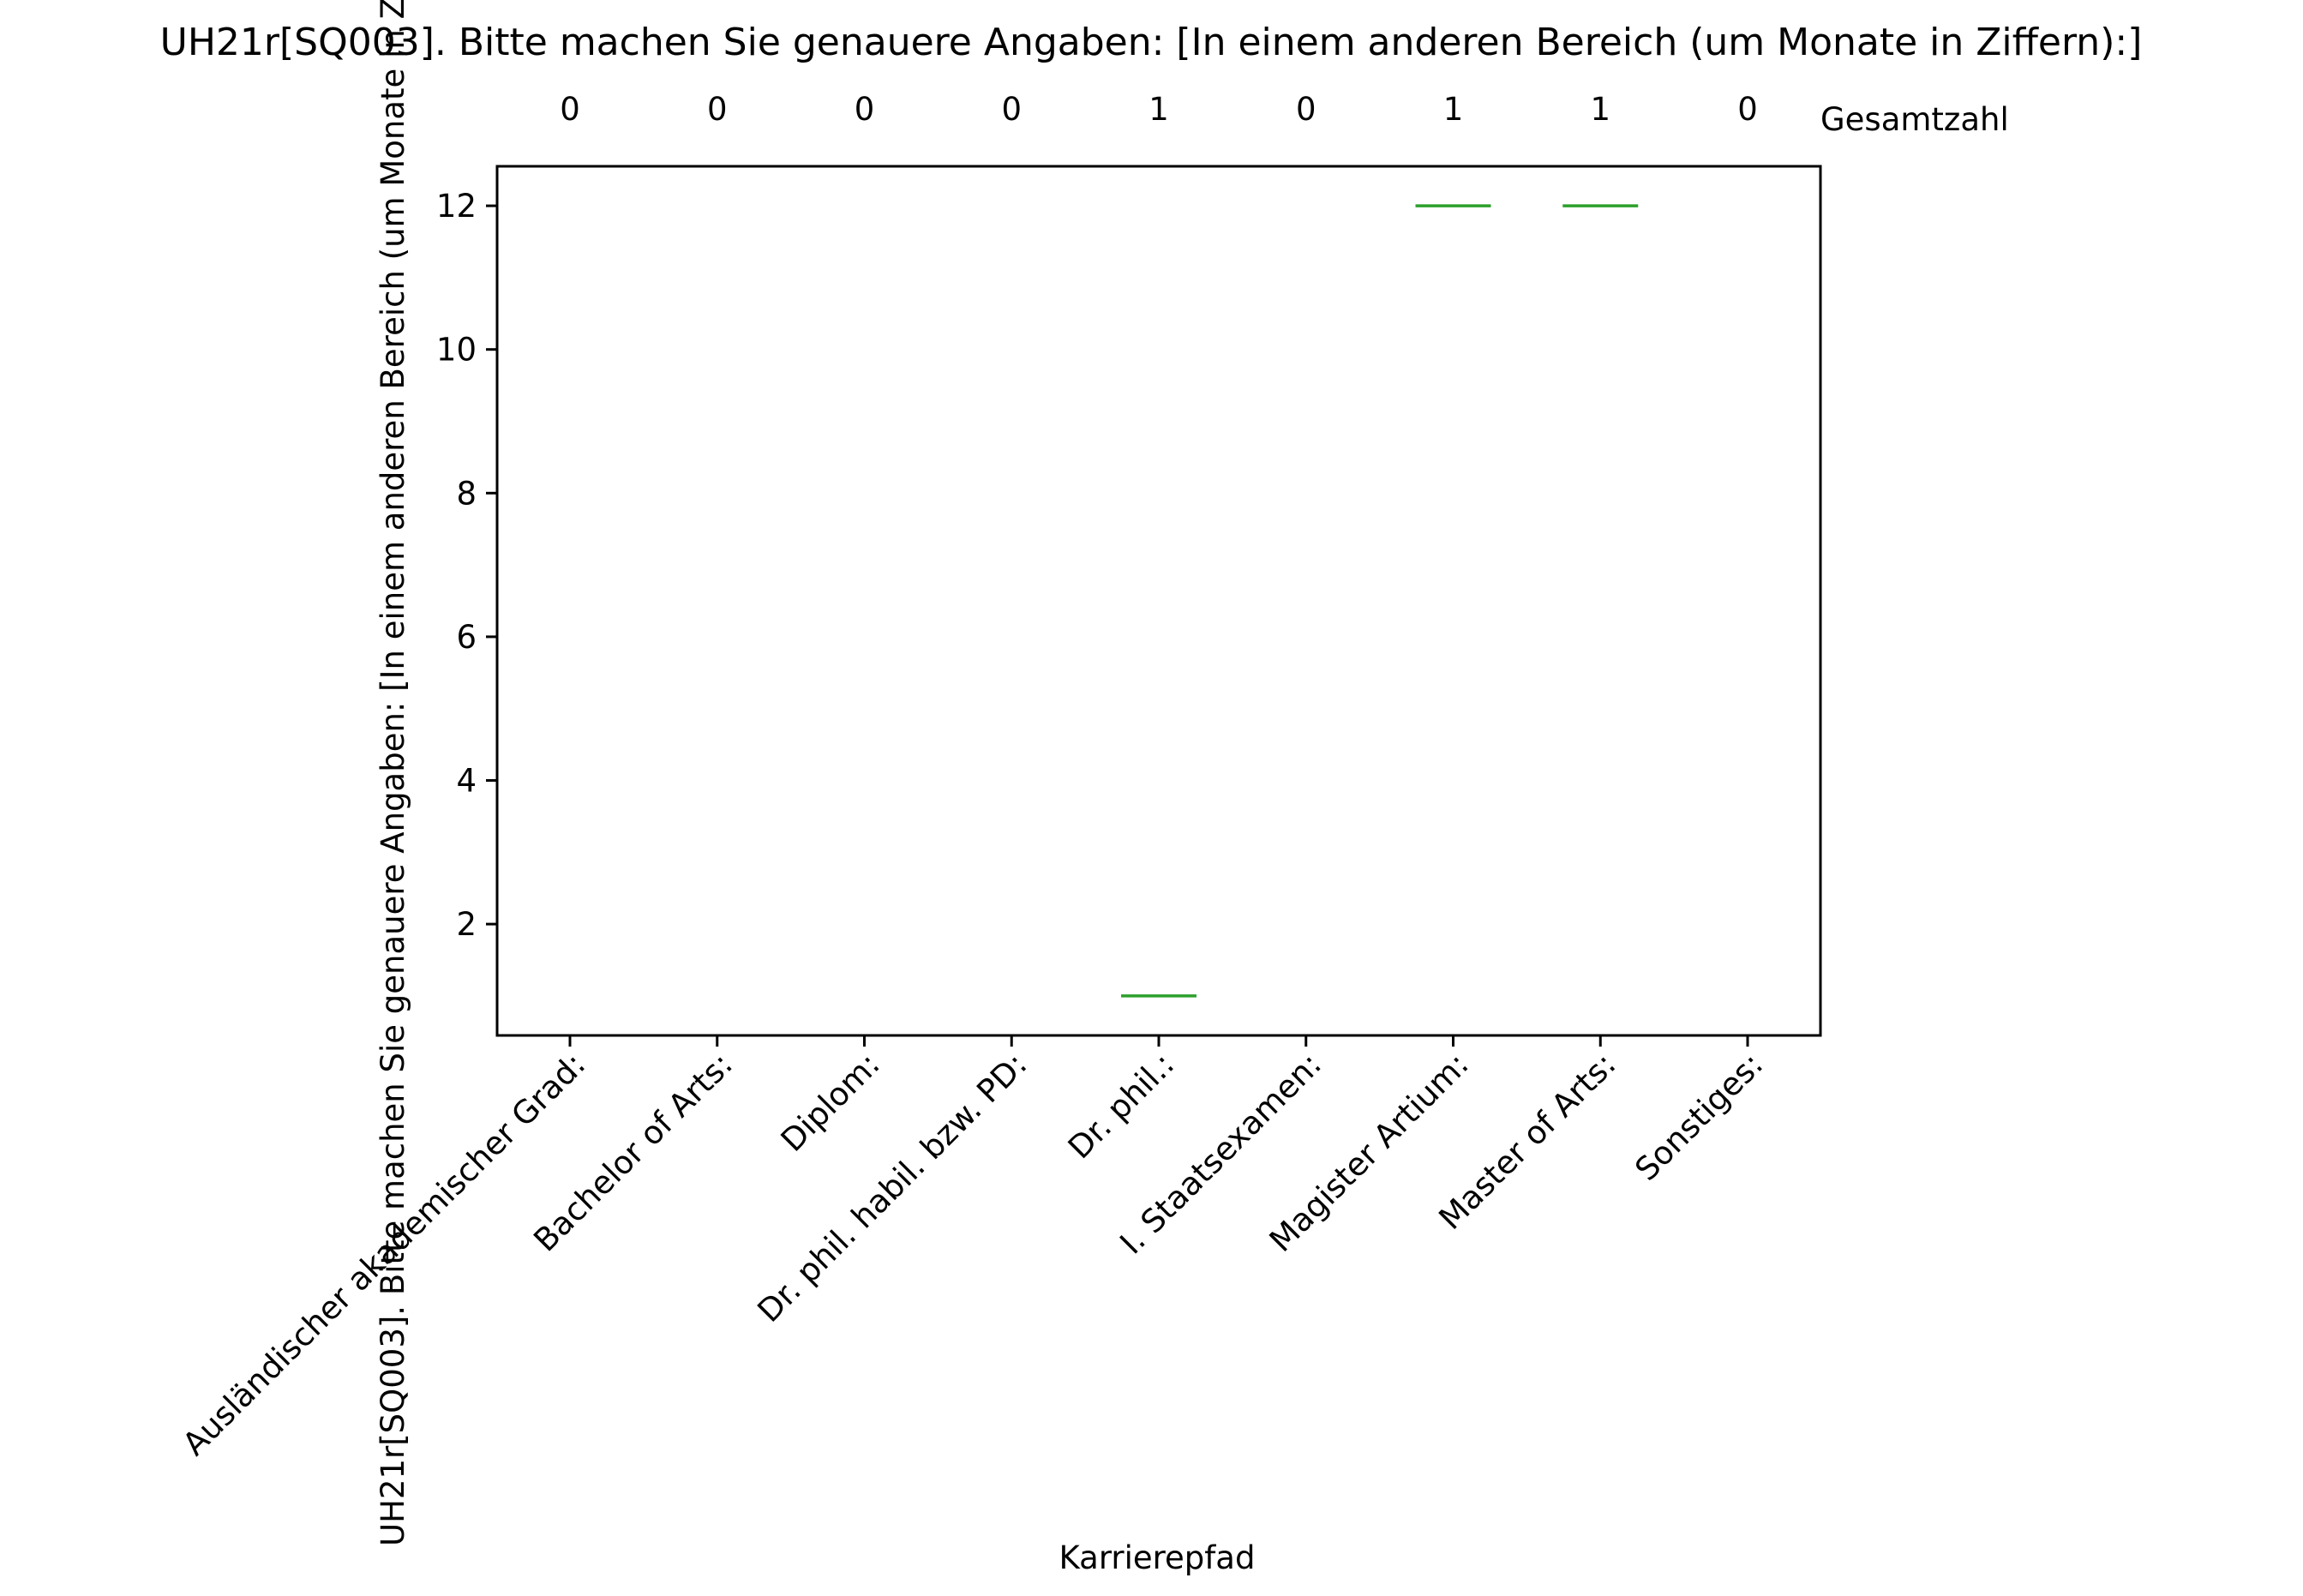 This screenshot has width=2303, height=1596. Describe the element at coordinates (466, 781) in the screenshot. I see `y-tick-label: 4` at that location.